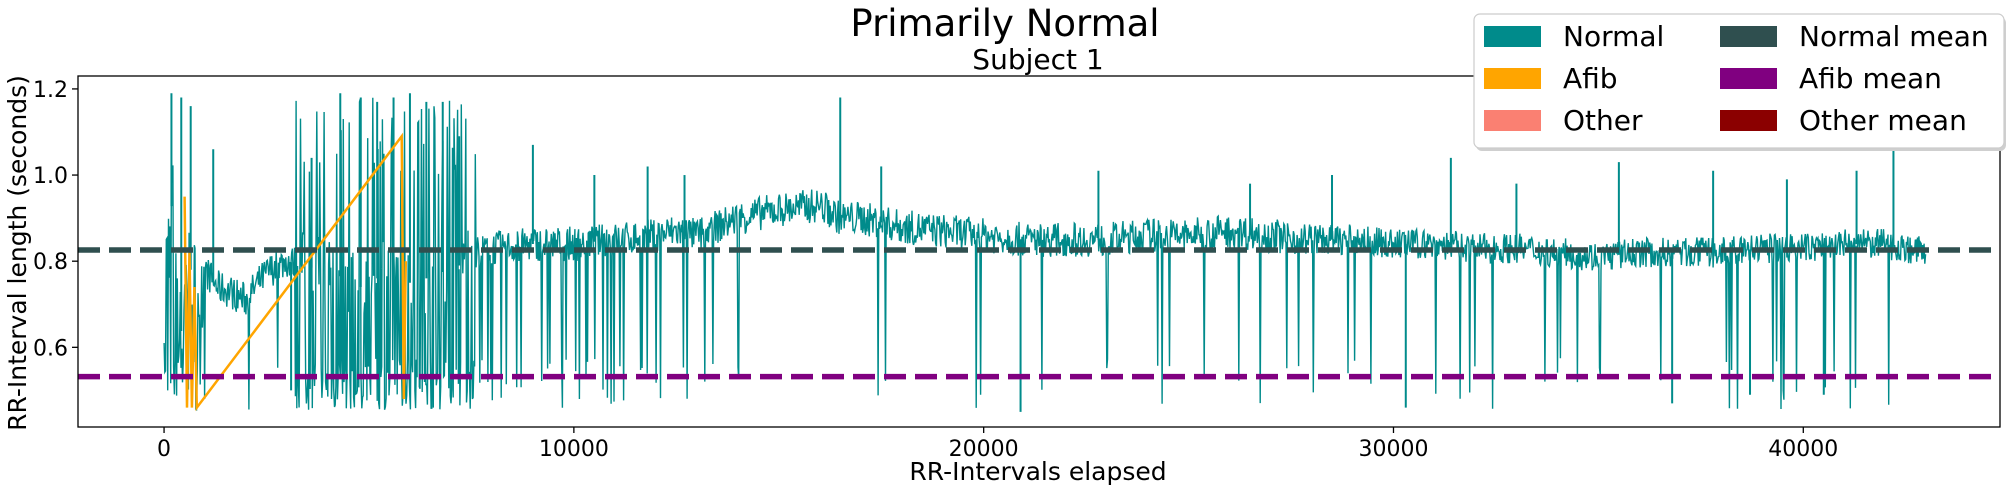  I want to click on series-afib-line, so click(295, 272).